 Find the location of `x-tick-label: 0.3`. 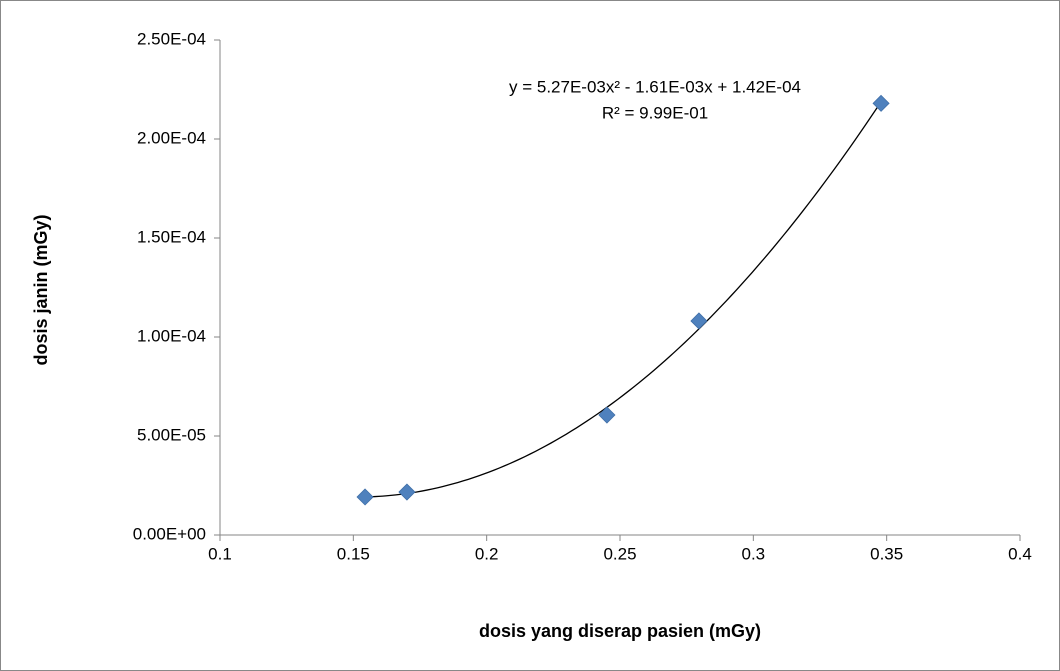

x-tick-label: 0.3 is located at coordinates (754, 553).